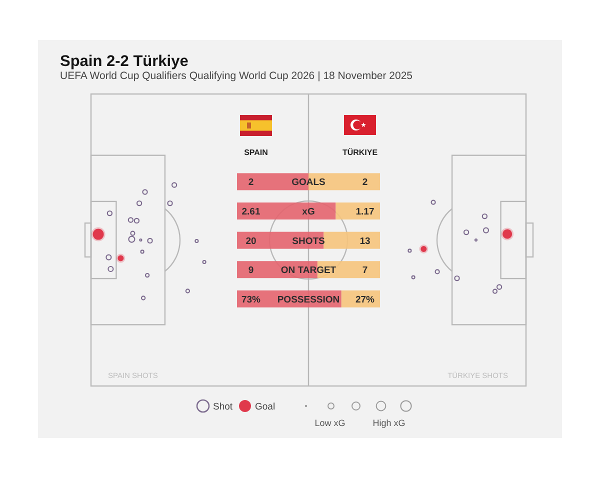 The image size is (600, 480). I want to click on y-tick-label: SHOTS, so click(308, 241).